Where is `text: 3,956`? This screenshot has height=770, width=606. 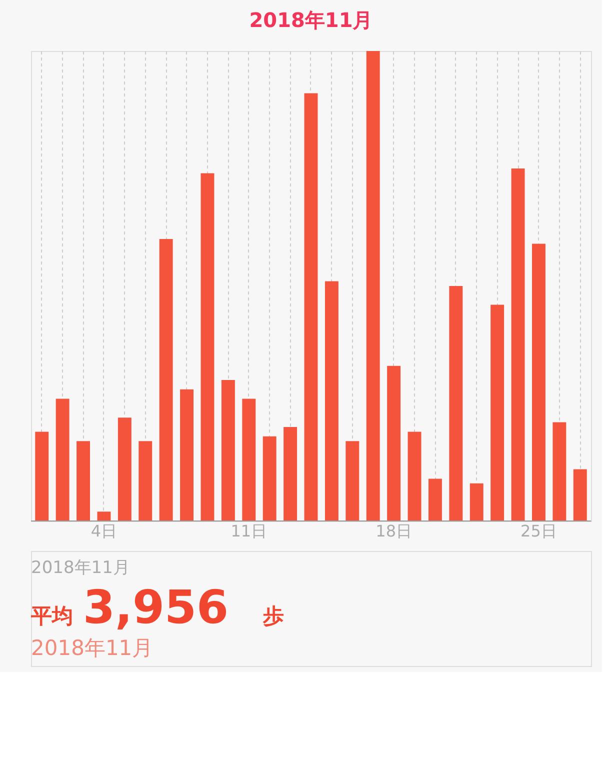
text: 3,956 is located at coordinates (156, 607).